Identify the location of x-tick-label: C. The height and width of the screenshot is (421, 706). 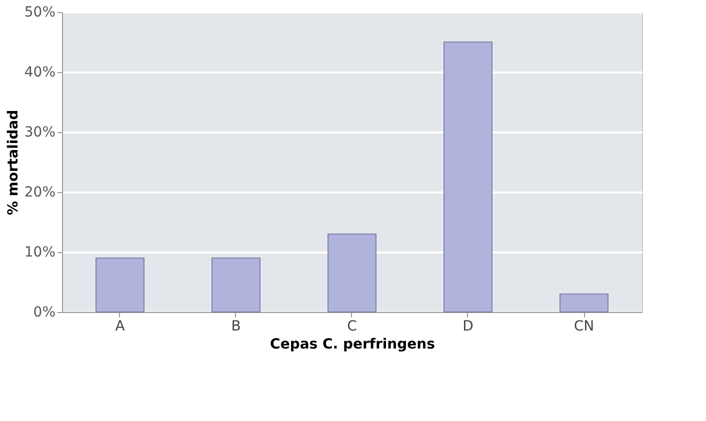
(352, 326).